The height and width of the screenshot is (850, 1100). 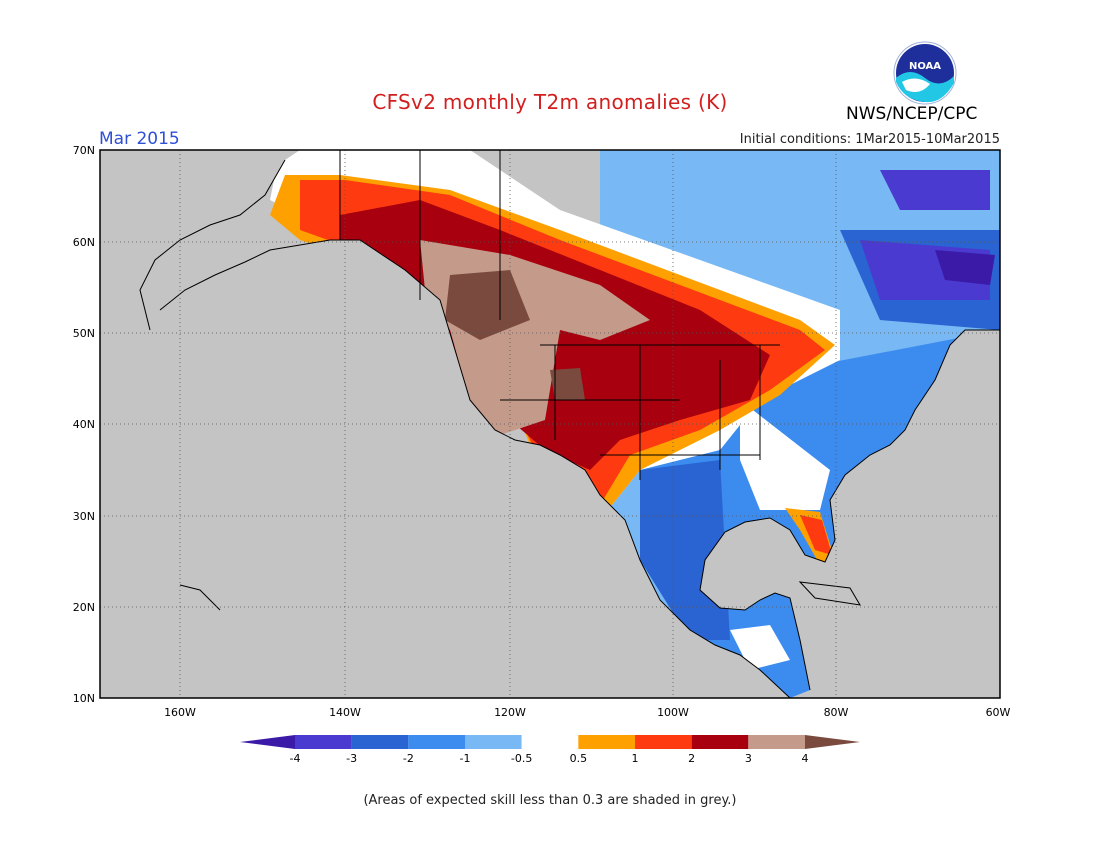 What do you see at coordinates (691, 758) in the screenshot?
I see `colorbar-label: 2` at bounding box center [691, 758].